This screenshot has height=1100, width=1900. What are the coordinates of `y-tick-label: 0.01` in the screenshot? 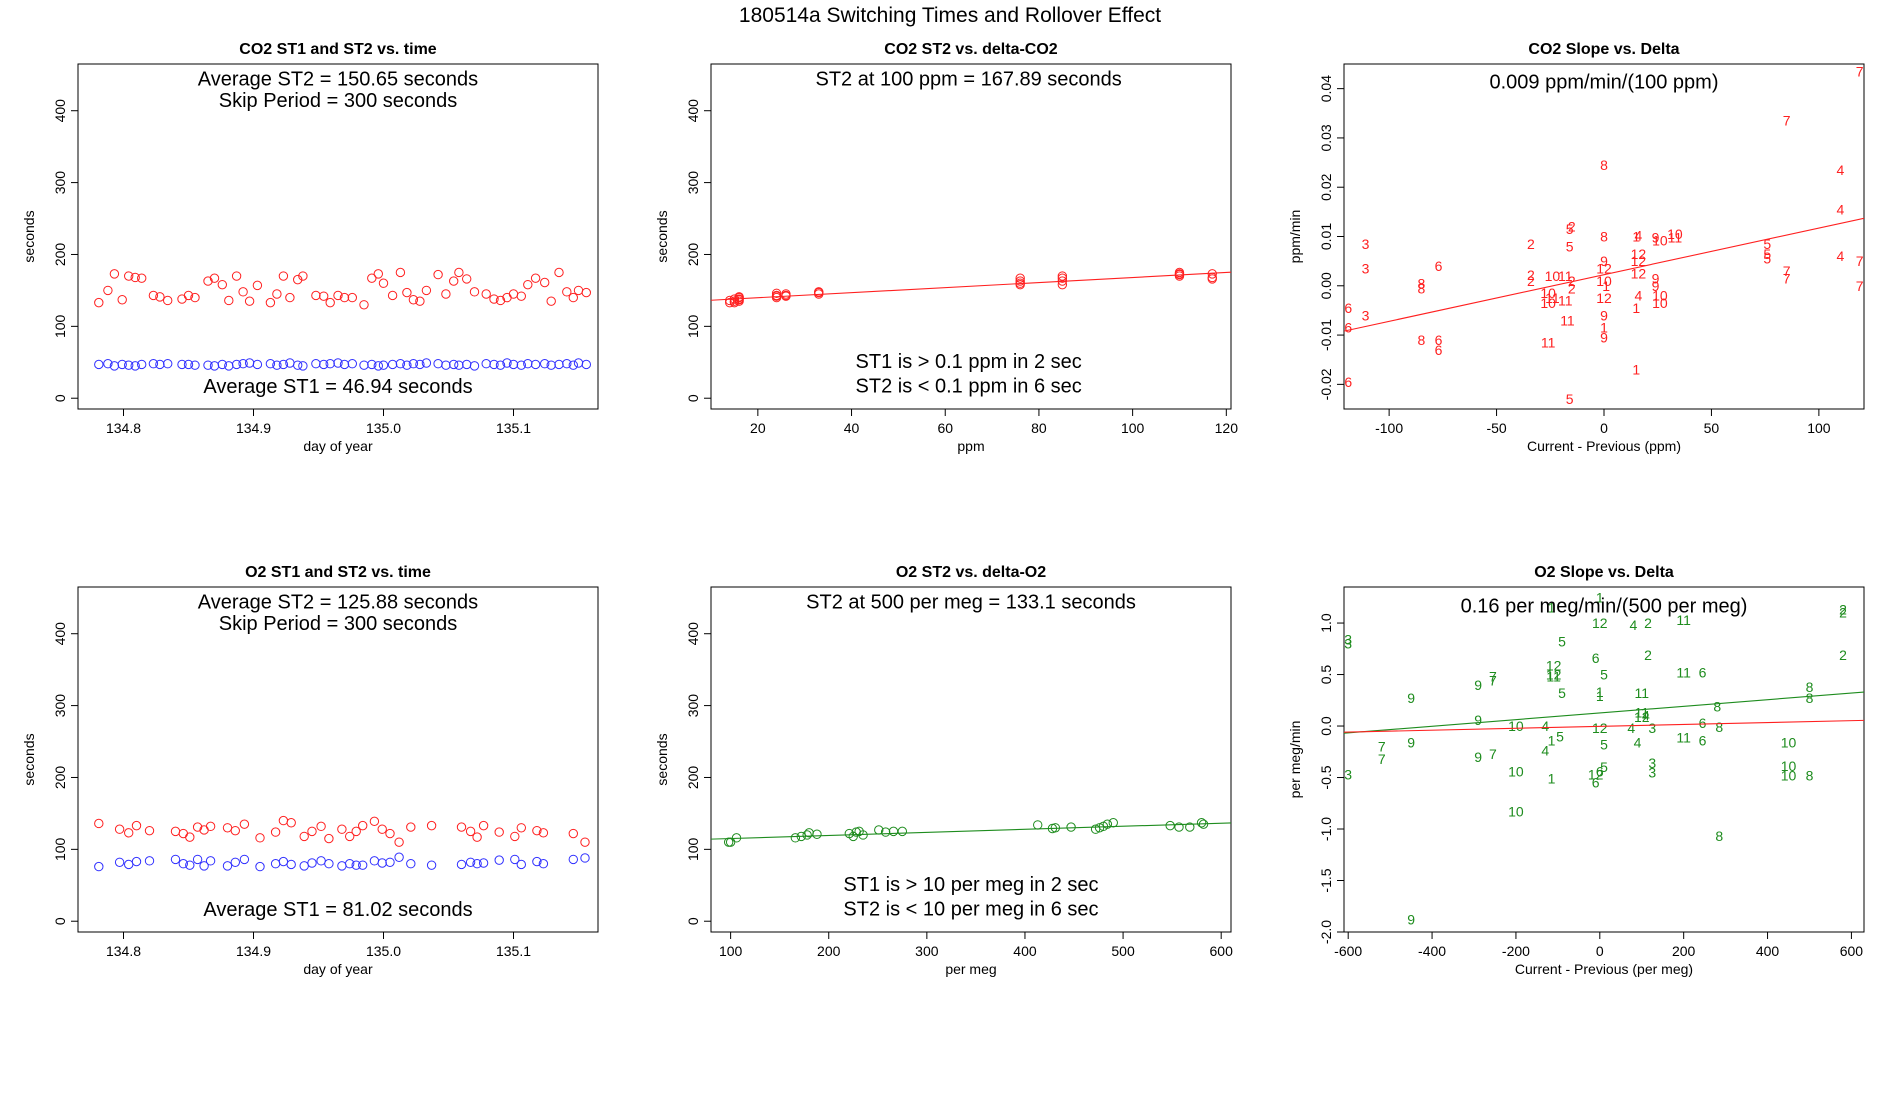 It's located at (1326, 236).